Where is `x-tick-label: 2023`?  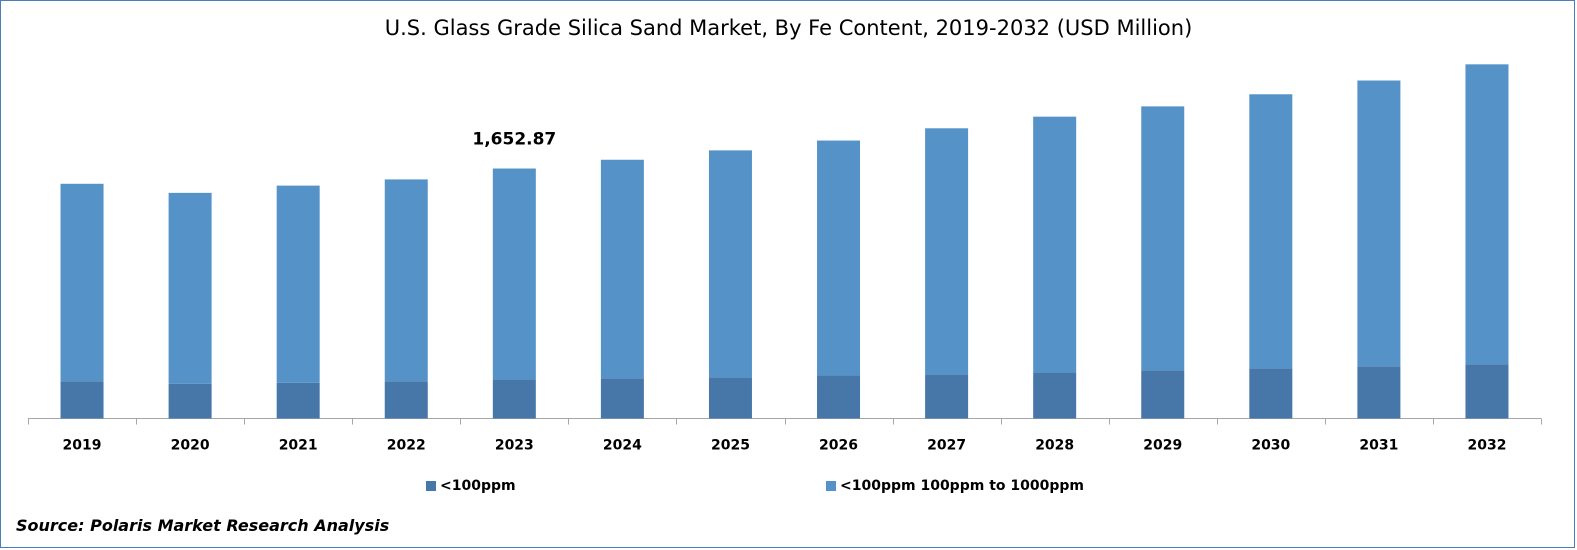
x-tick-label: 2023 is located at coordinates (514, 446).